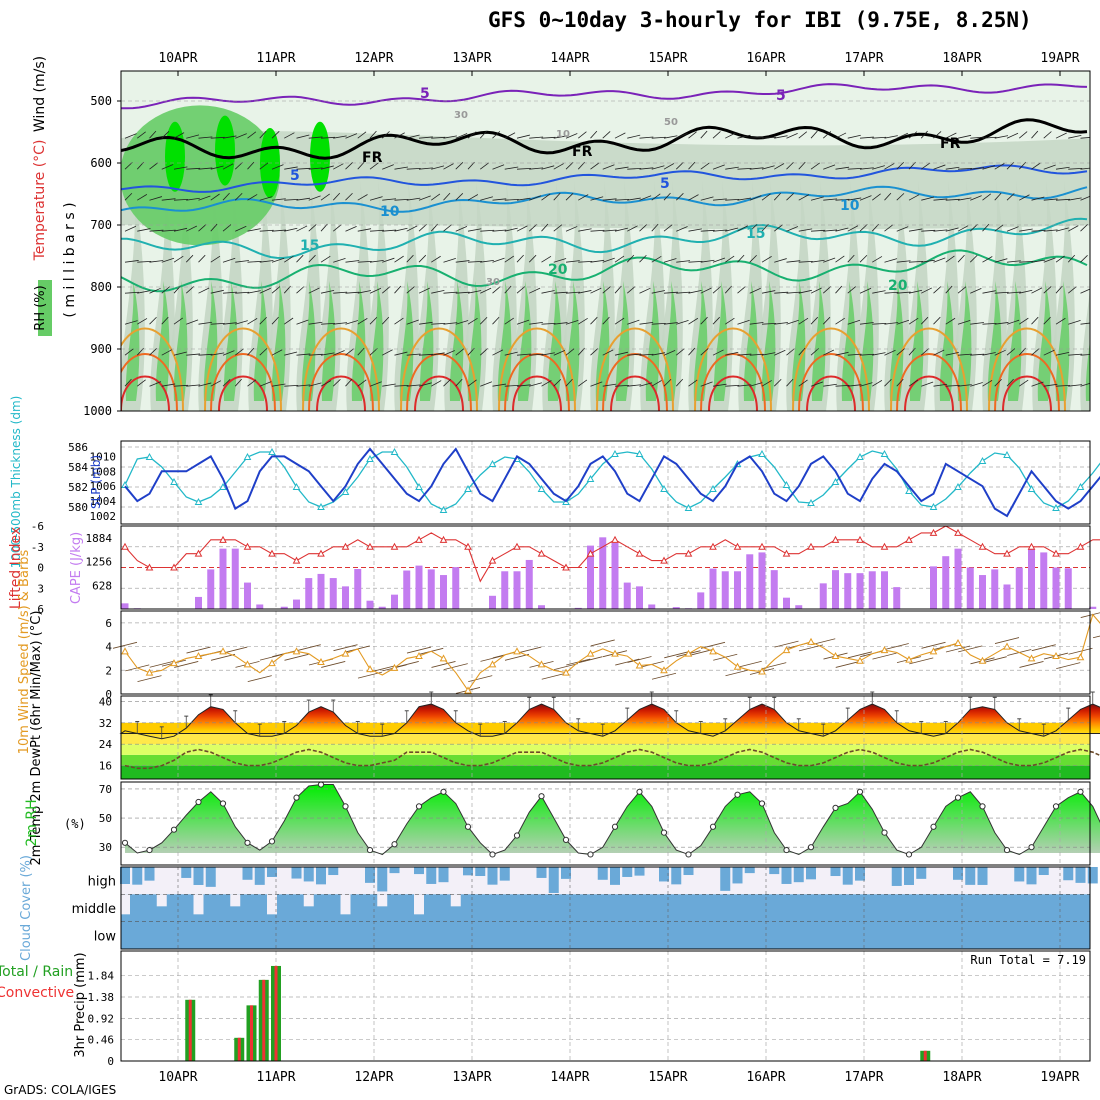  What do you see at coordinates (40, 201) in the screenshot?
I see `temperature-label: Temperature (°C)` at bounding box center [40, 201].